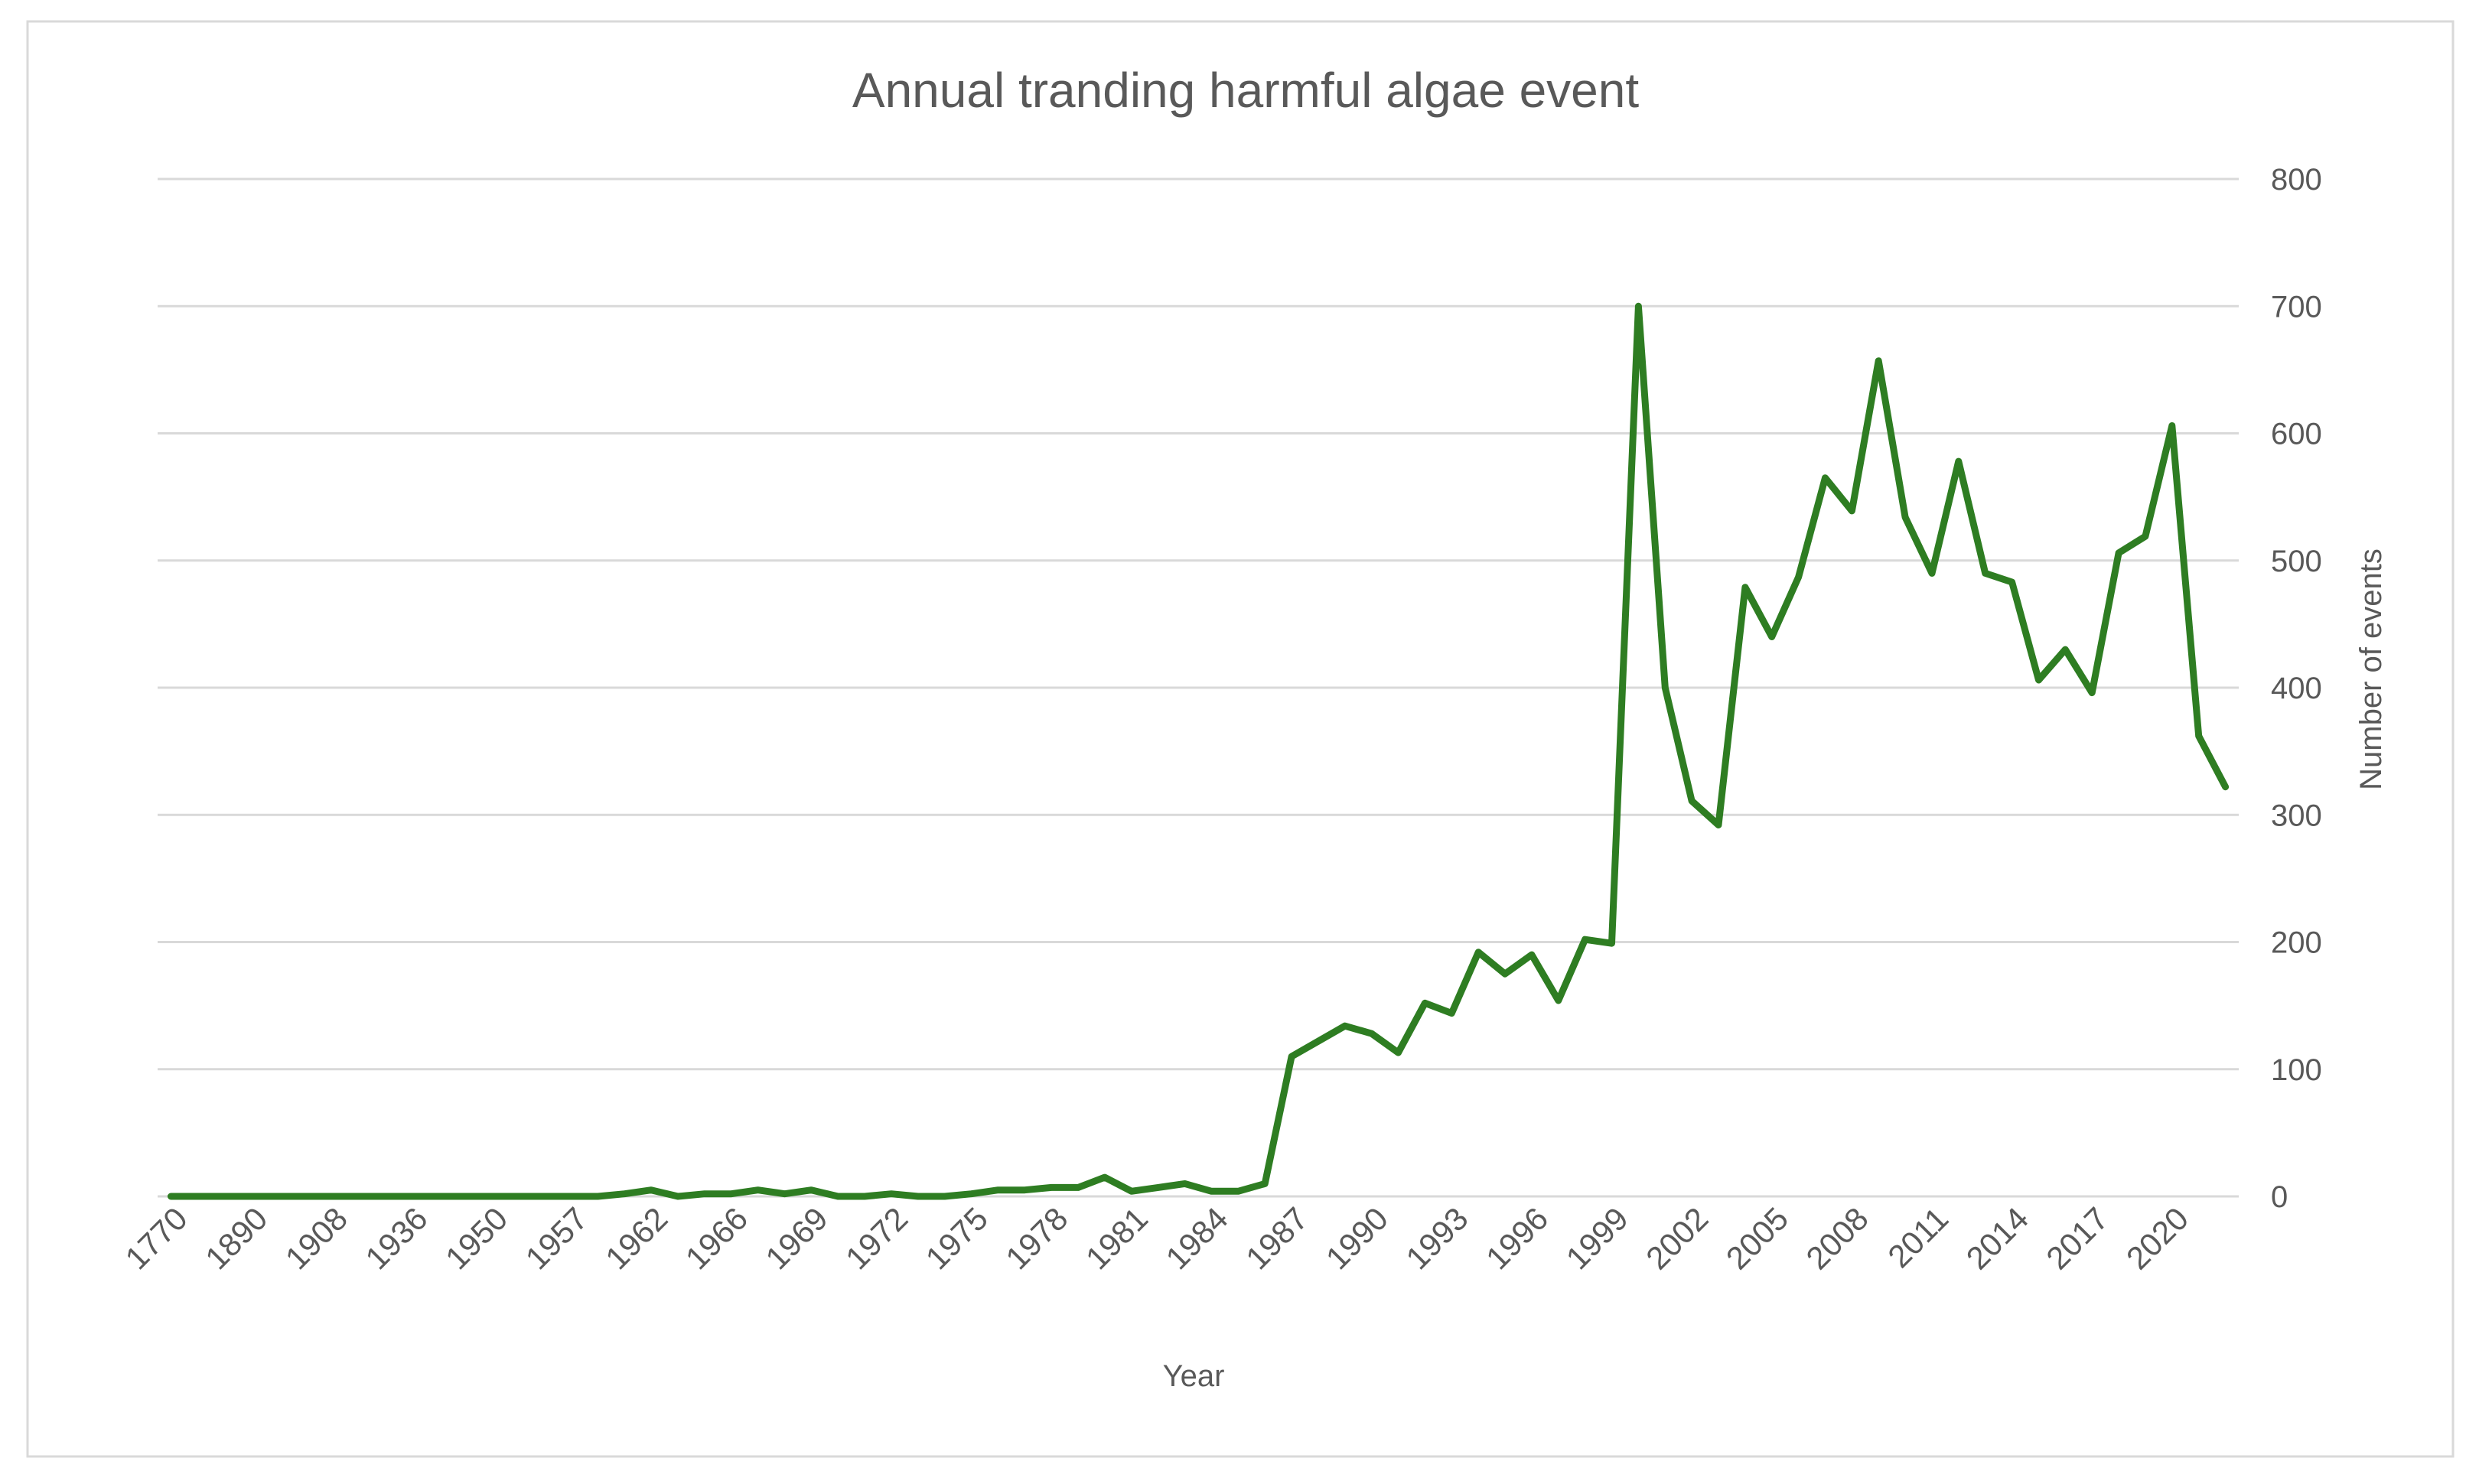 This screenshot has width=2479, height=1484. I want to click on y-tick-label: 0, so click(2279, 1197).